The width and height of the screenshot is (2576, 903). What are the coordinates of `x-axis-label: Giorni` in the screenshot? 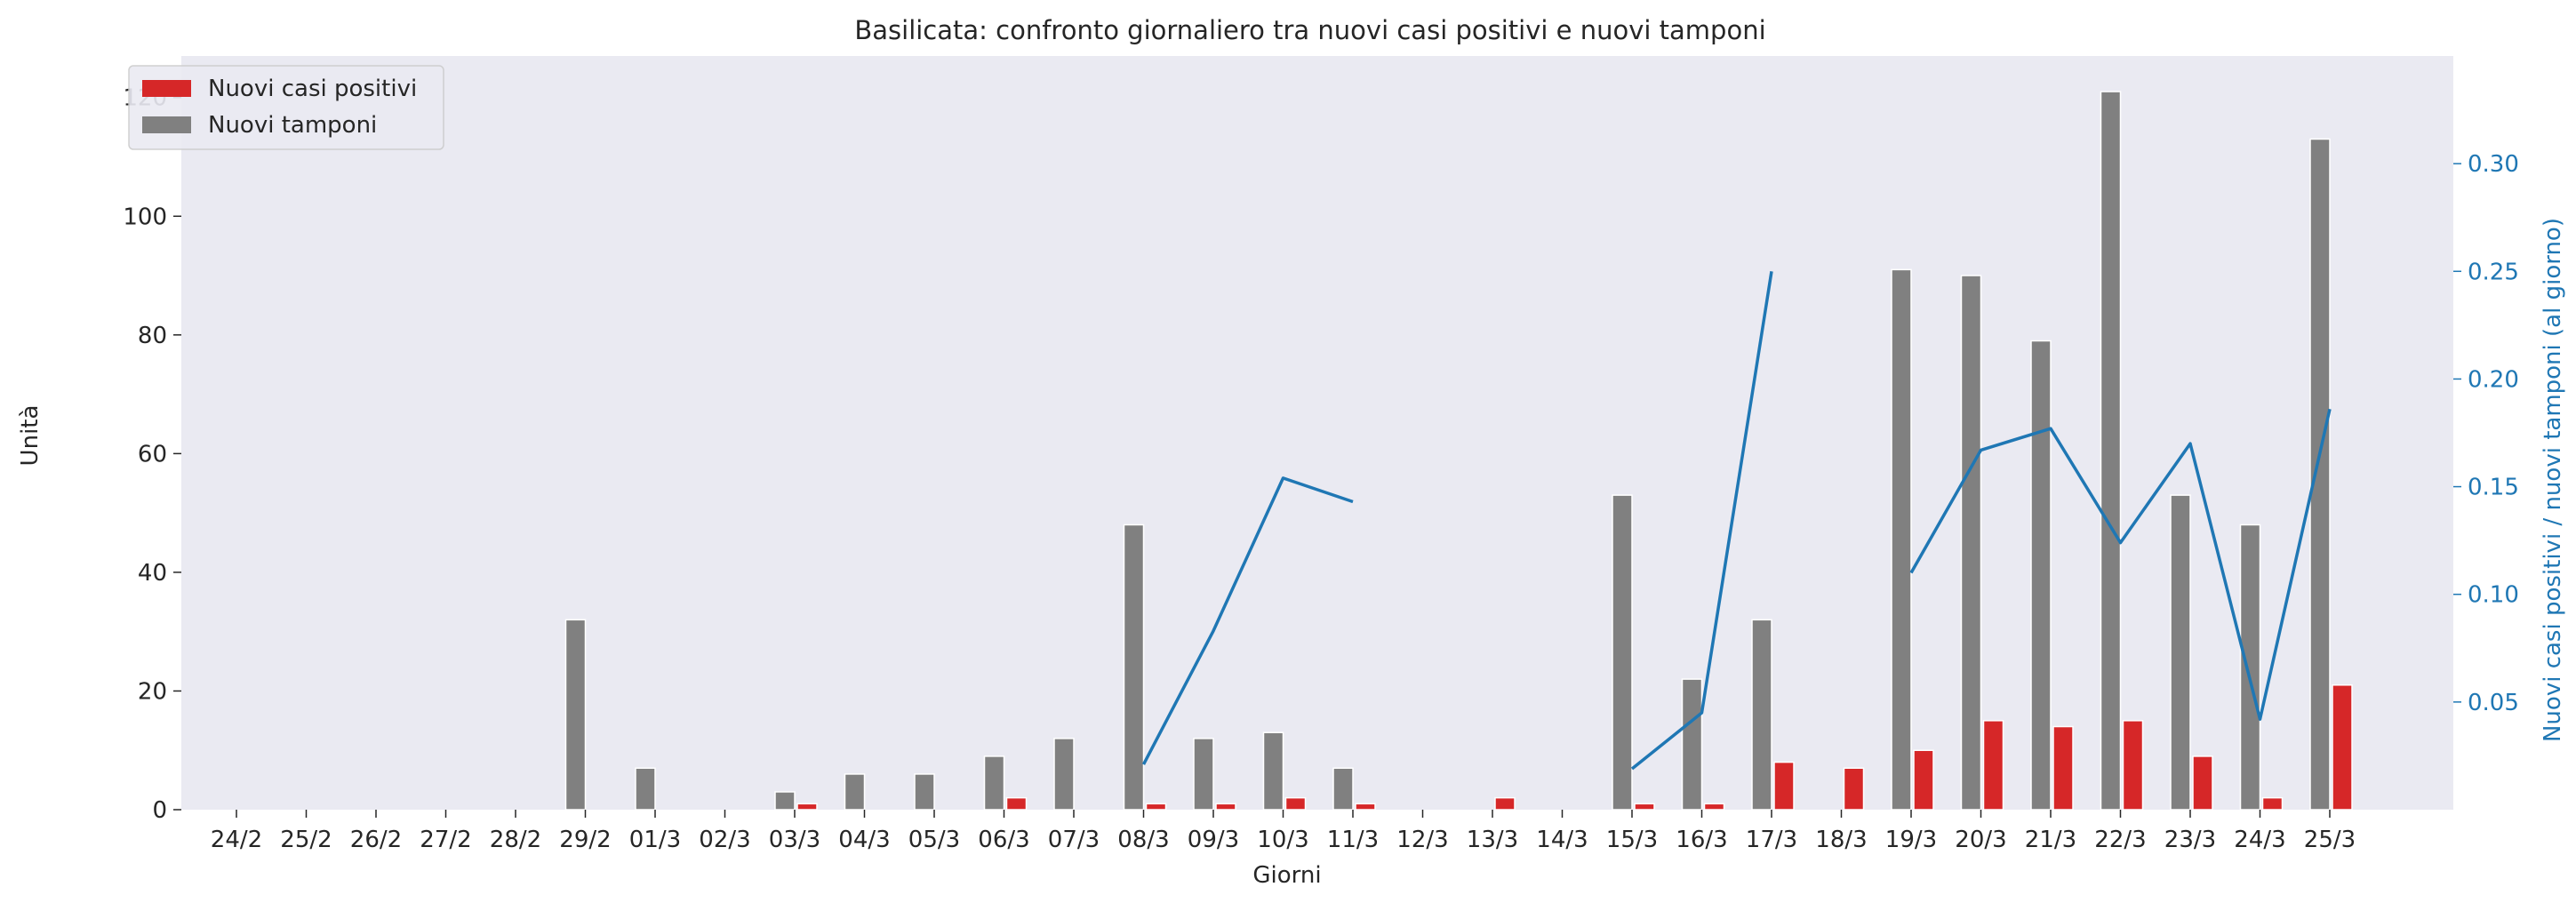 It's located at (1286, 875).